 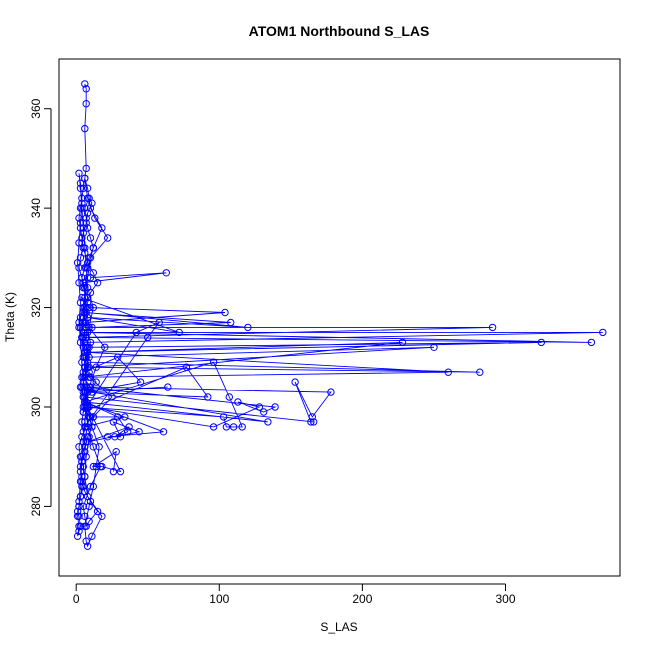 I want to click on y-tick-label: 340, so click(x=36, y=208).